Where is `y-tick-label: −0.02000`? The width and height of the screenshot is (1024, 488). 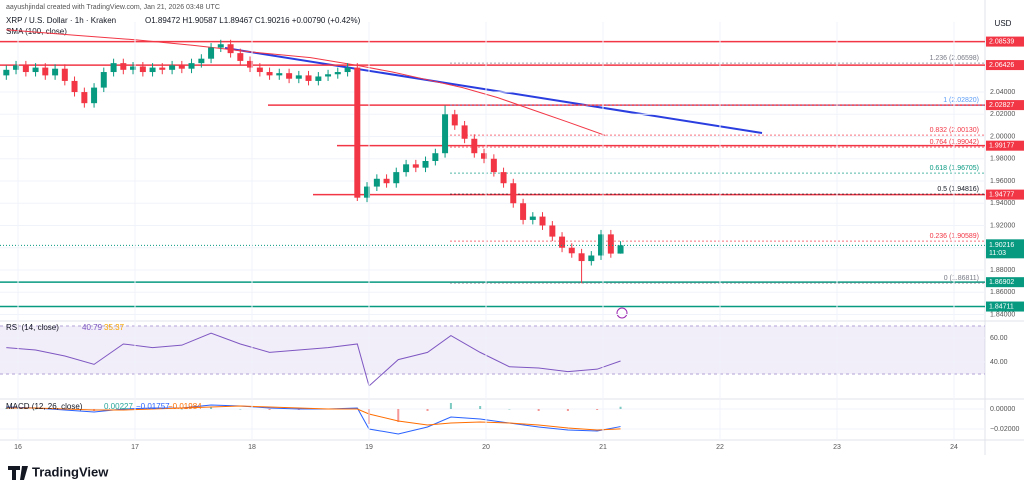 y-tick-label: −0.02000 is located at coordinates (1004, 429).